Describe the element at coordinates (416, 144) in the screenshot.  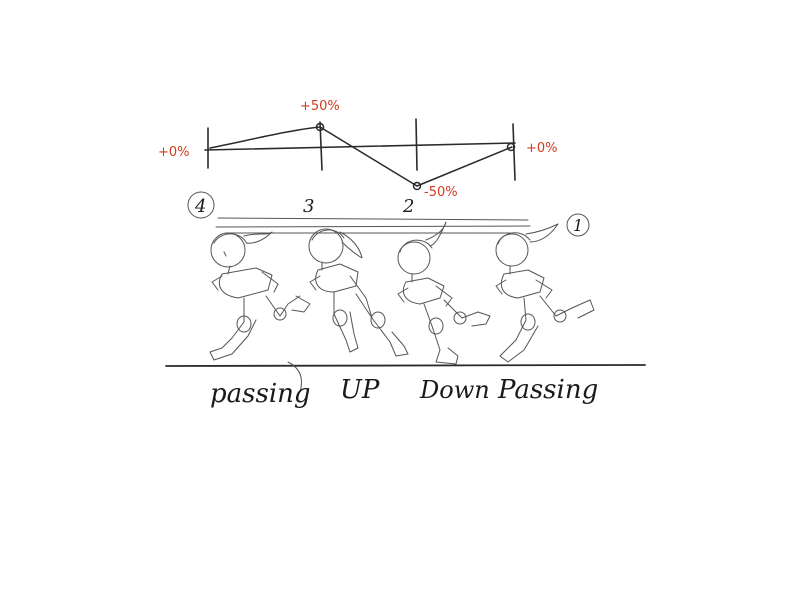
I see `chart-tick-mid-right` at that location.